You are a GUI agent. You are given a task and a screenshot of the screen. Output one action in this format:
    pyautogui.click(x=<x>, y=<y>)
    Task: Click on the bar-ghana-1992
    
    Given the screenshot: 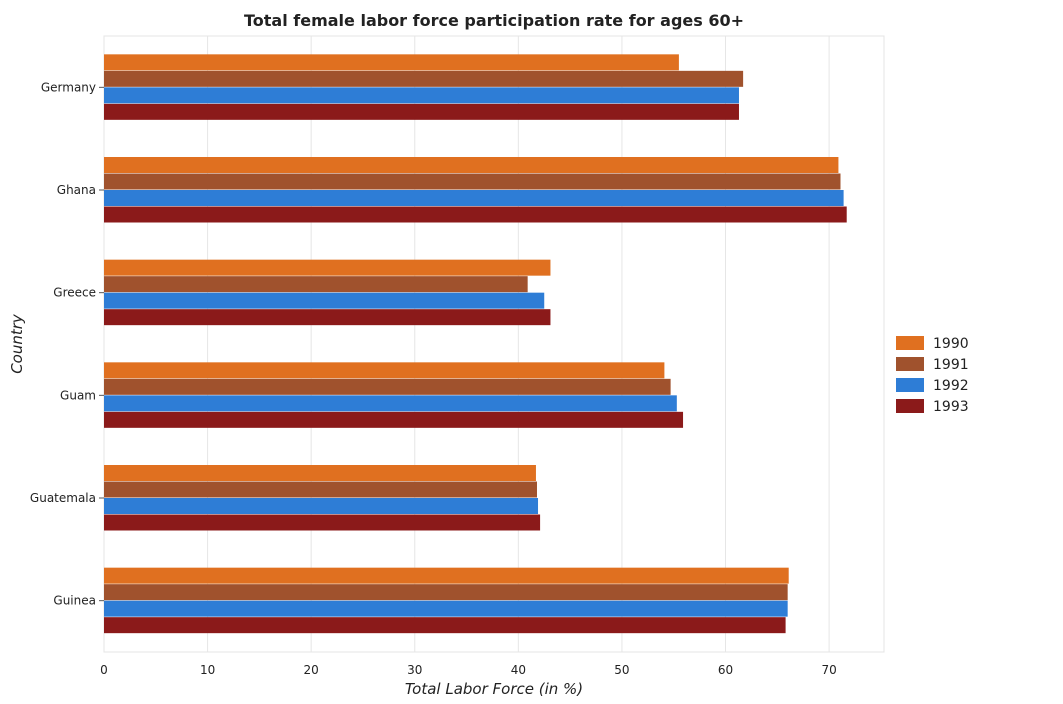 What is the action you would take?
    pyautogui.click(x=474, y=198)
    